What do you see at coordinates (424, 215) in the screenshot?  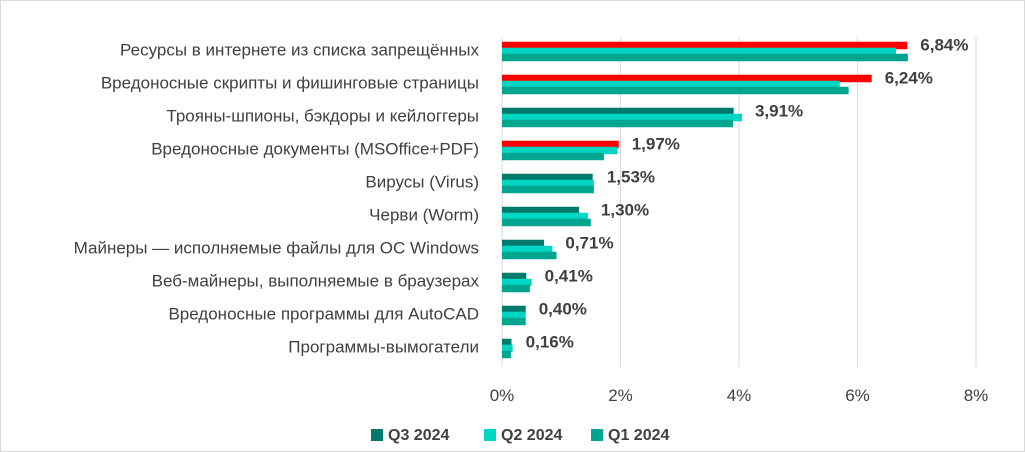 I see `category-label: Черви (Worm)` at bounding box center [424, 215].